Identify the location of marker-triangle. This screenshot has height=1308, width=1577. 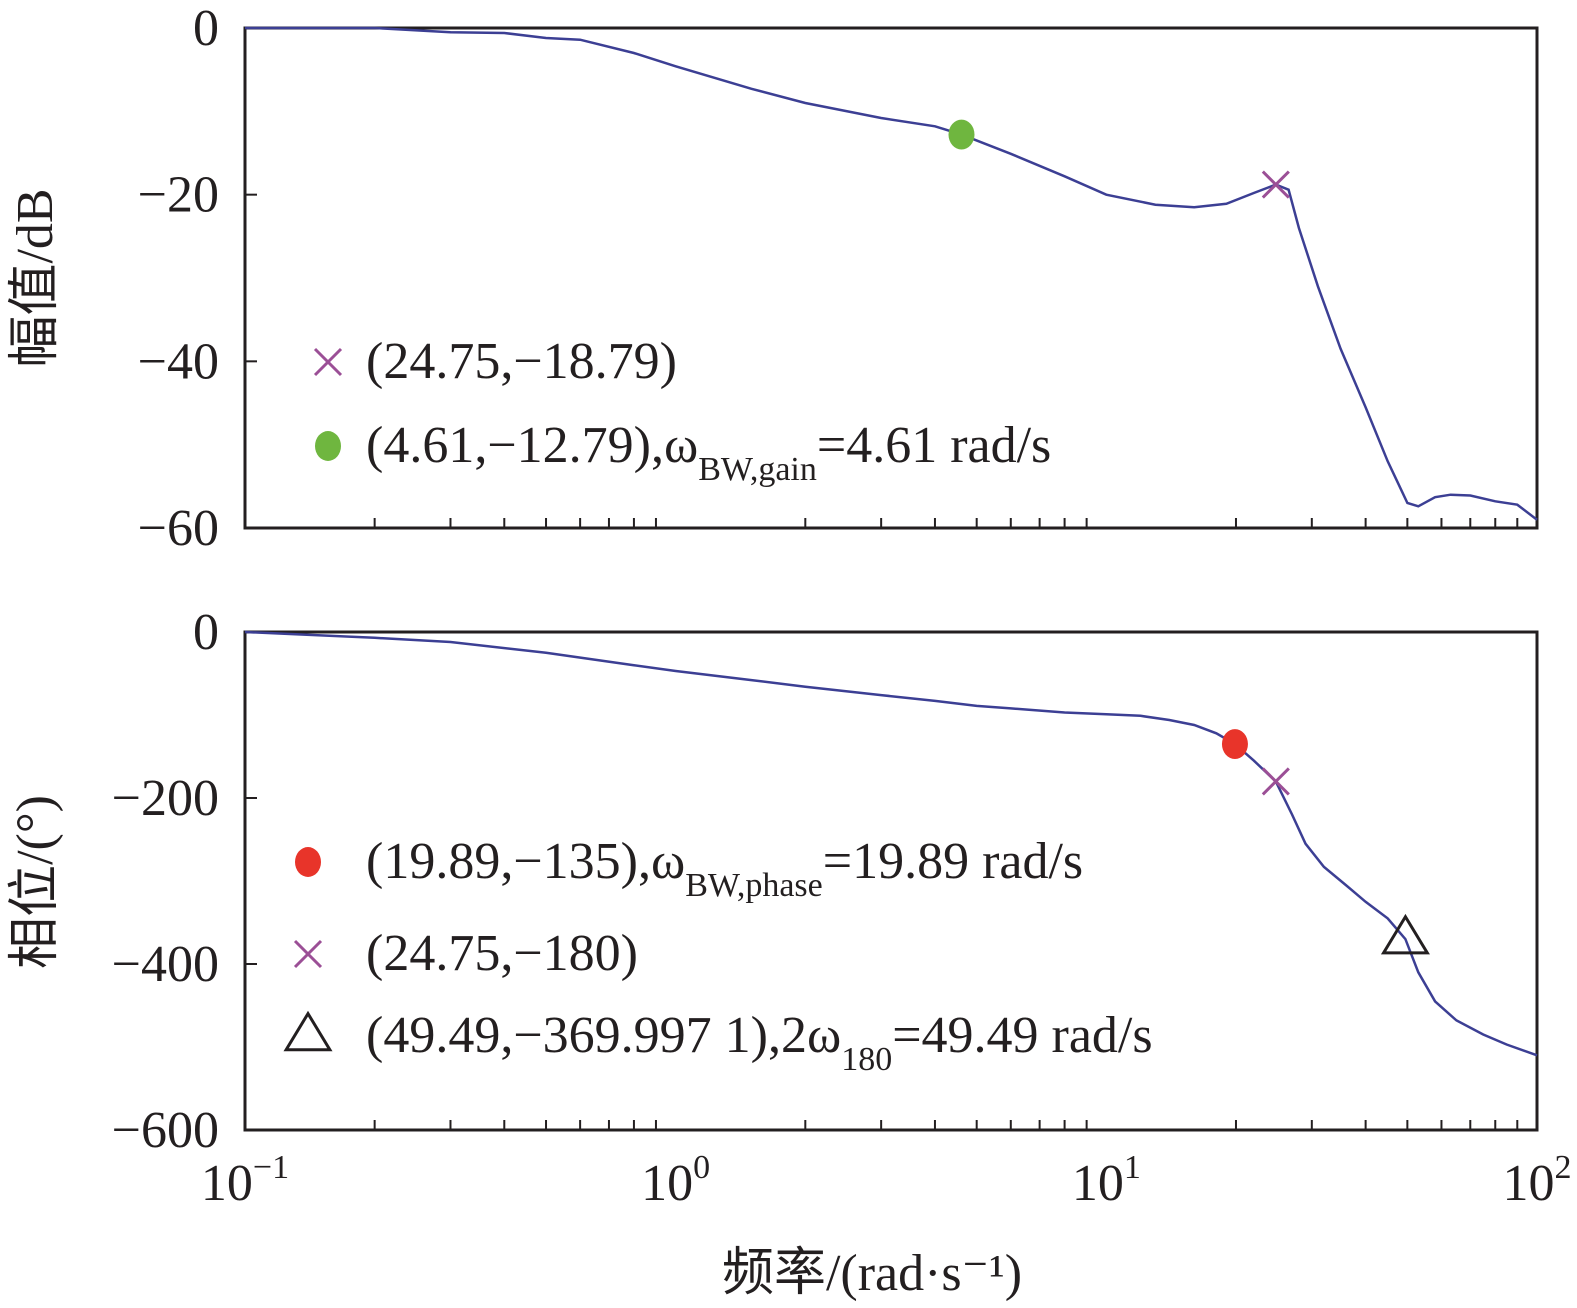
(1405, 934).